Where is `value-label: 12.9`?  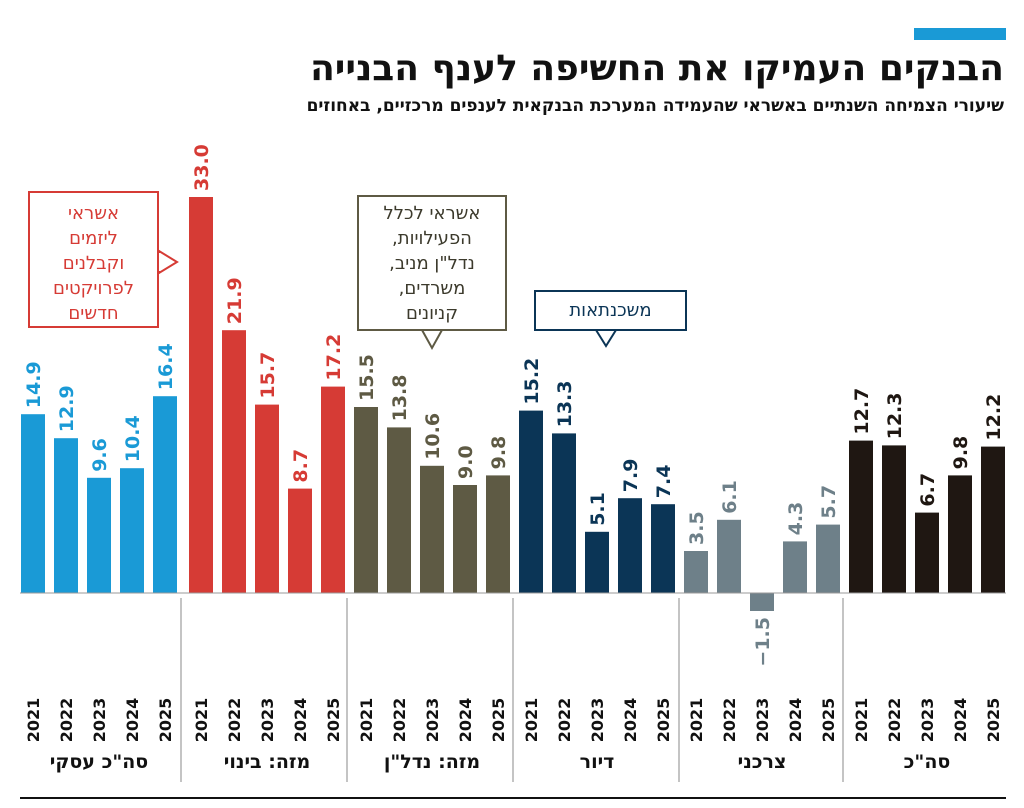
value-label: 12.9 is located at coordinates (67, 408).